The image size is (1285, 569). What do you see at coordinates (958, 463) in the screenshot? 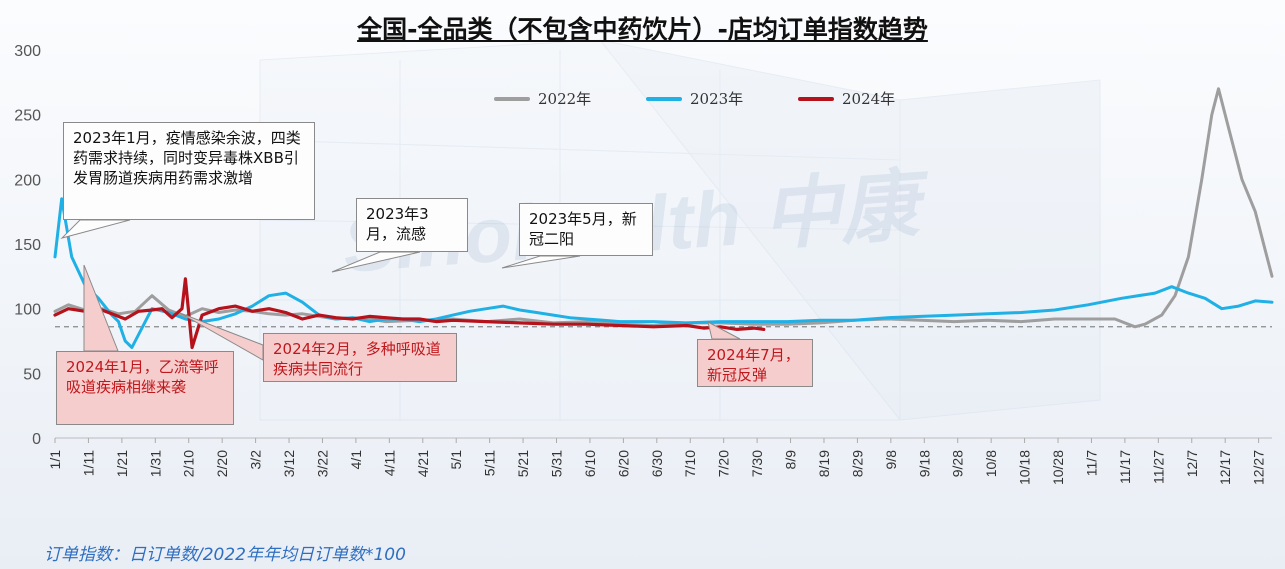
I see `x-tick-label: 9/28` at bounding box center [958, 463].